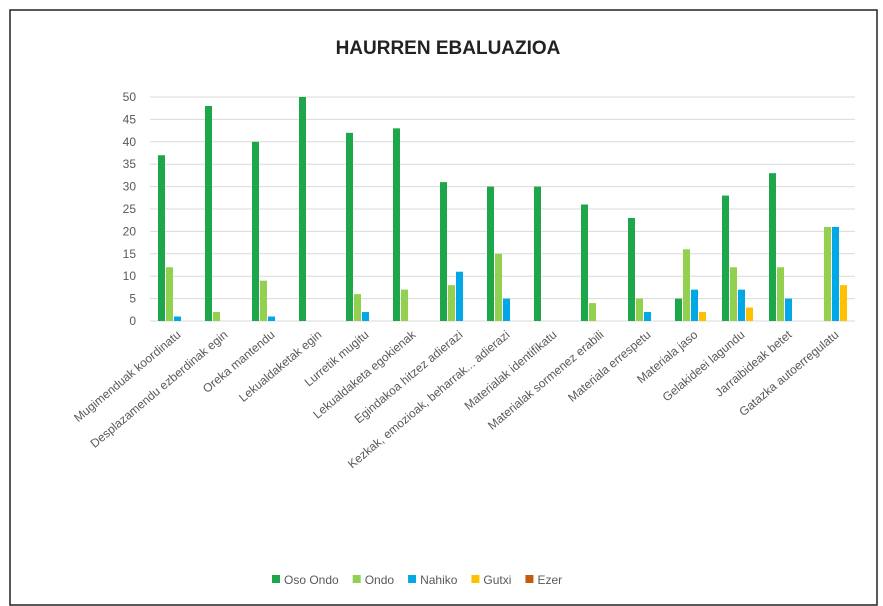 This screenshot has width=883, height=606. Describe the element at coordinates (439, 580) in the screenshot. I see `legend-label: Nahiko` at that location.